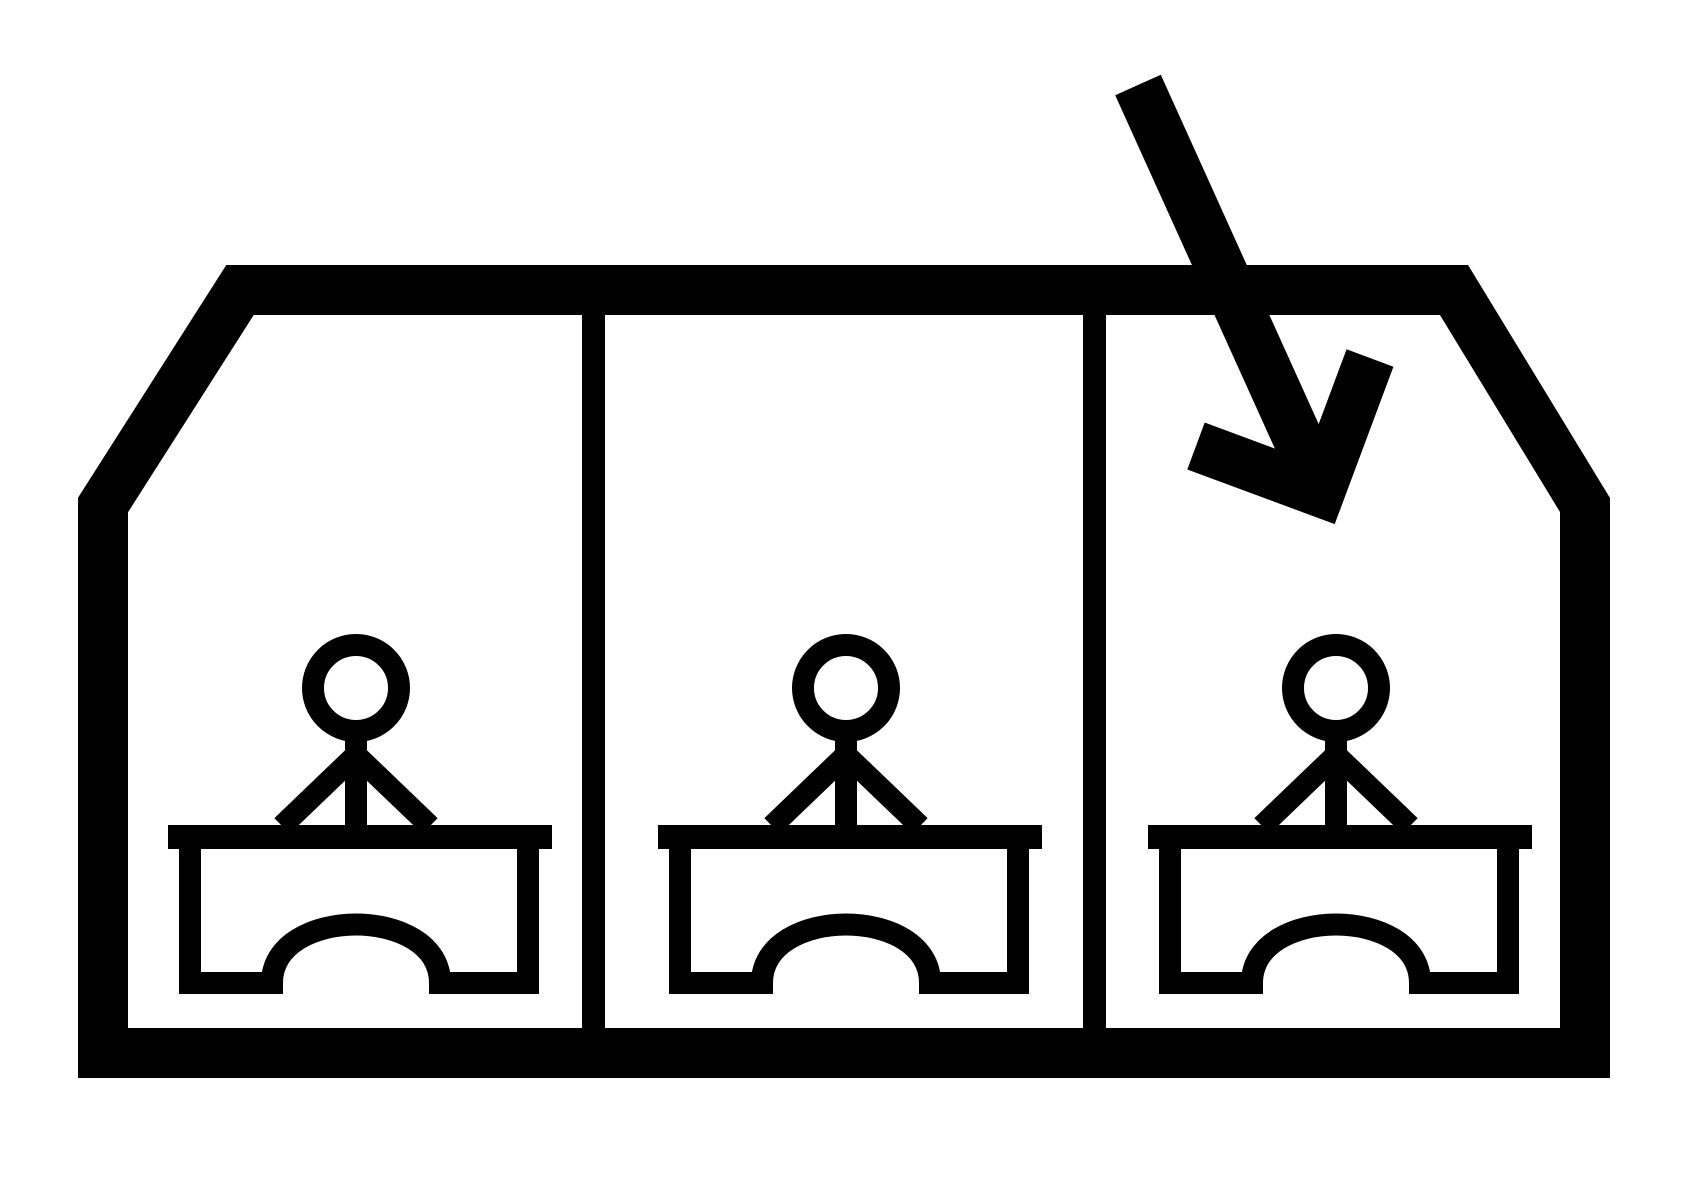 The width and height of the screenshot is (1697, 1200). What do you see at coordinates (593, 671) in the screenshot?
I see `divider-left` at bounding box center [593, 671].